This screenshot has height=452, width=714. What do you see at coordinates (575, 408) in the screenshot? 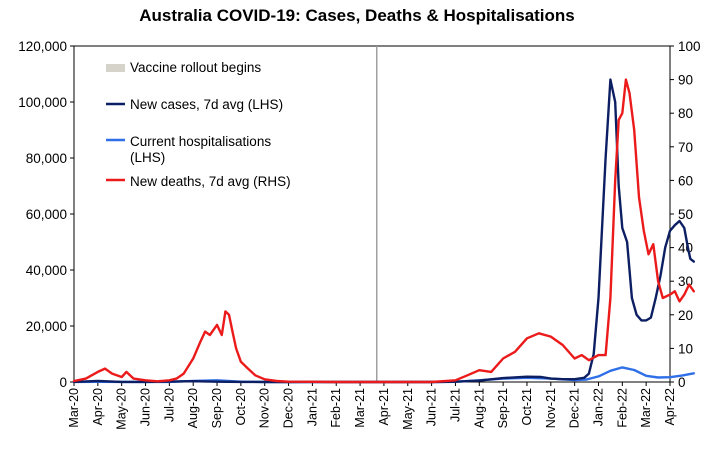
I see `x-tick-label: Dec-21` at bounding box center [575, 408].